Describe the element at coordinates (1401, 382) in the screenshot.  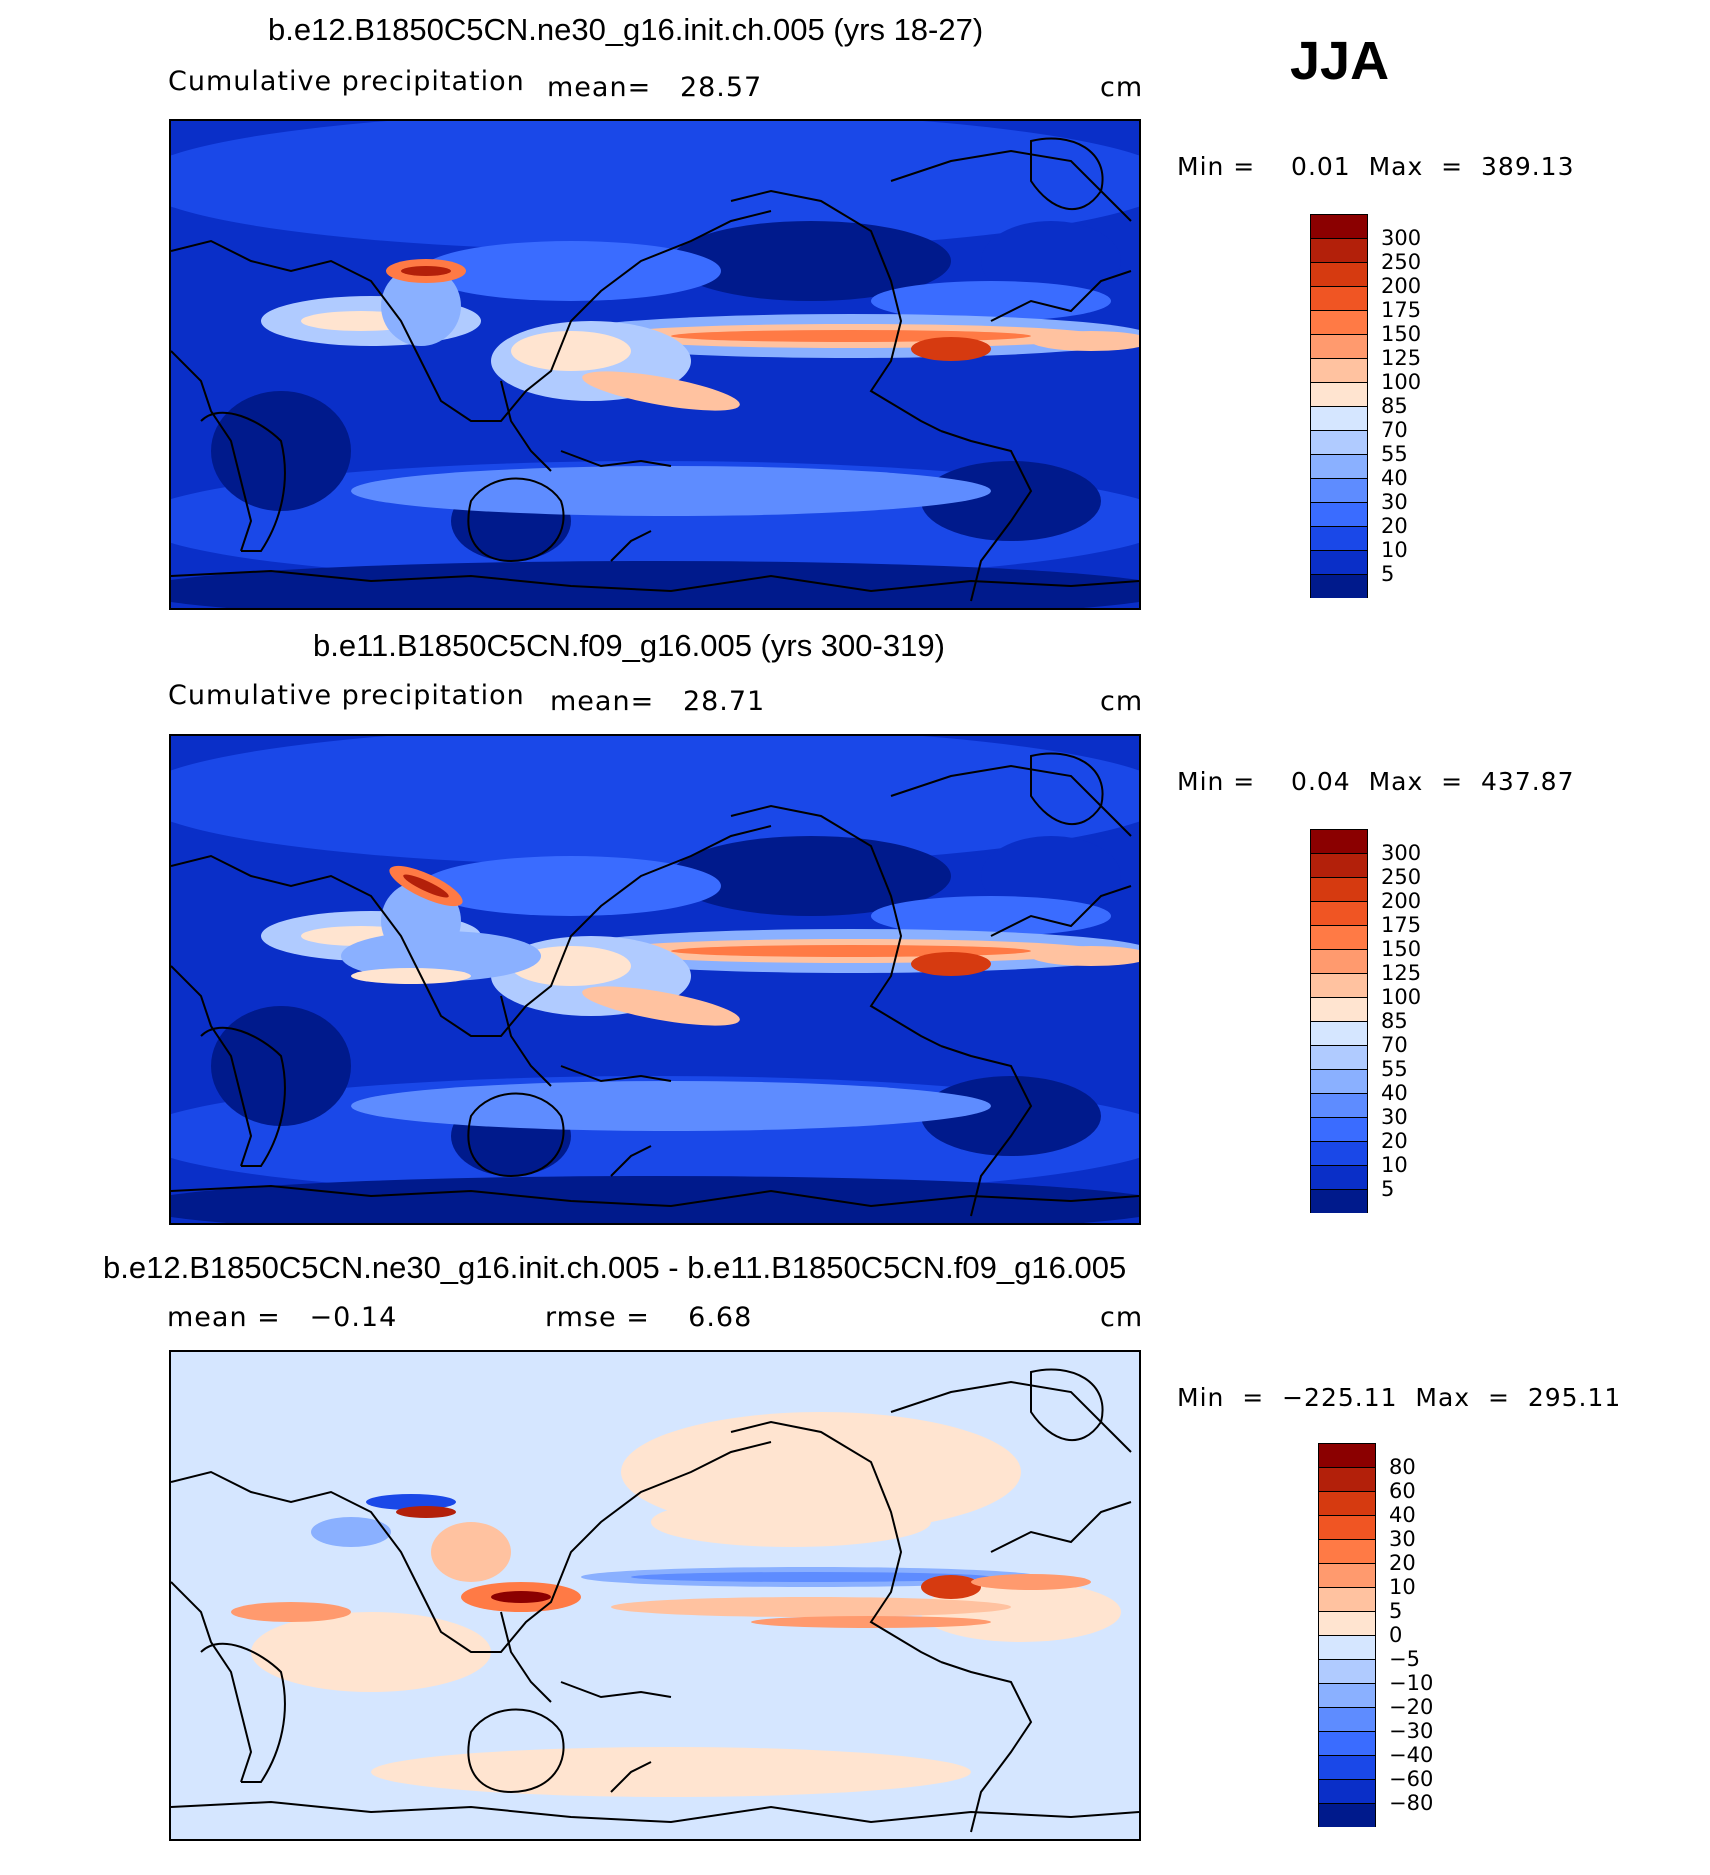
I see `colorbar-tick-label: 100` at that location.